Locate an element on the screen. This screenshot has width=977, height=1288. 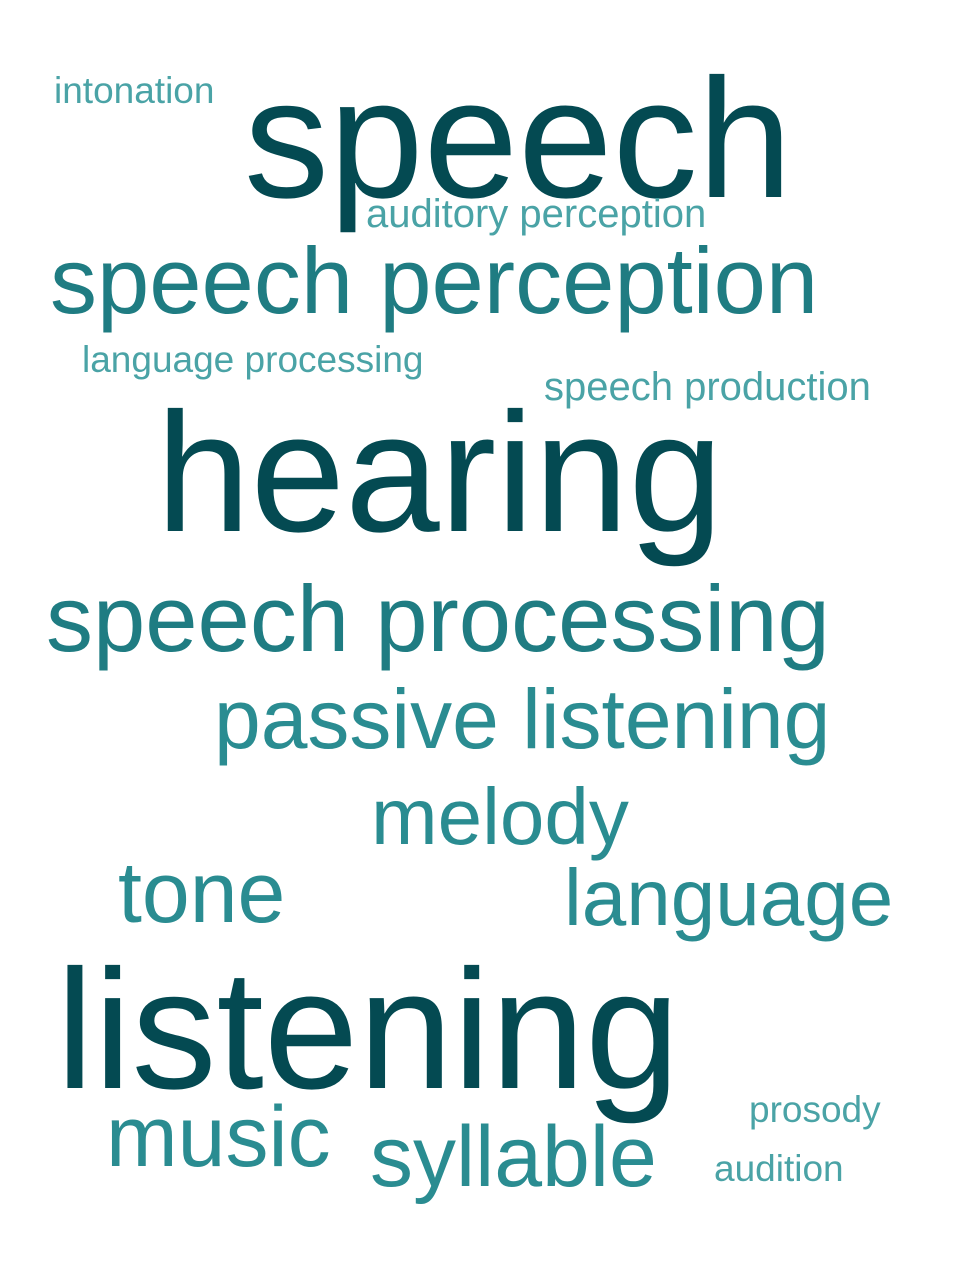
word-listening: listening is located at coordinates (368, 1030).